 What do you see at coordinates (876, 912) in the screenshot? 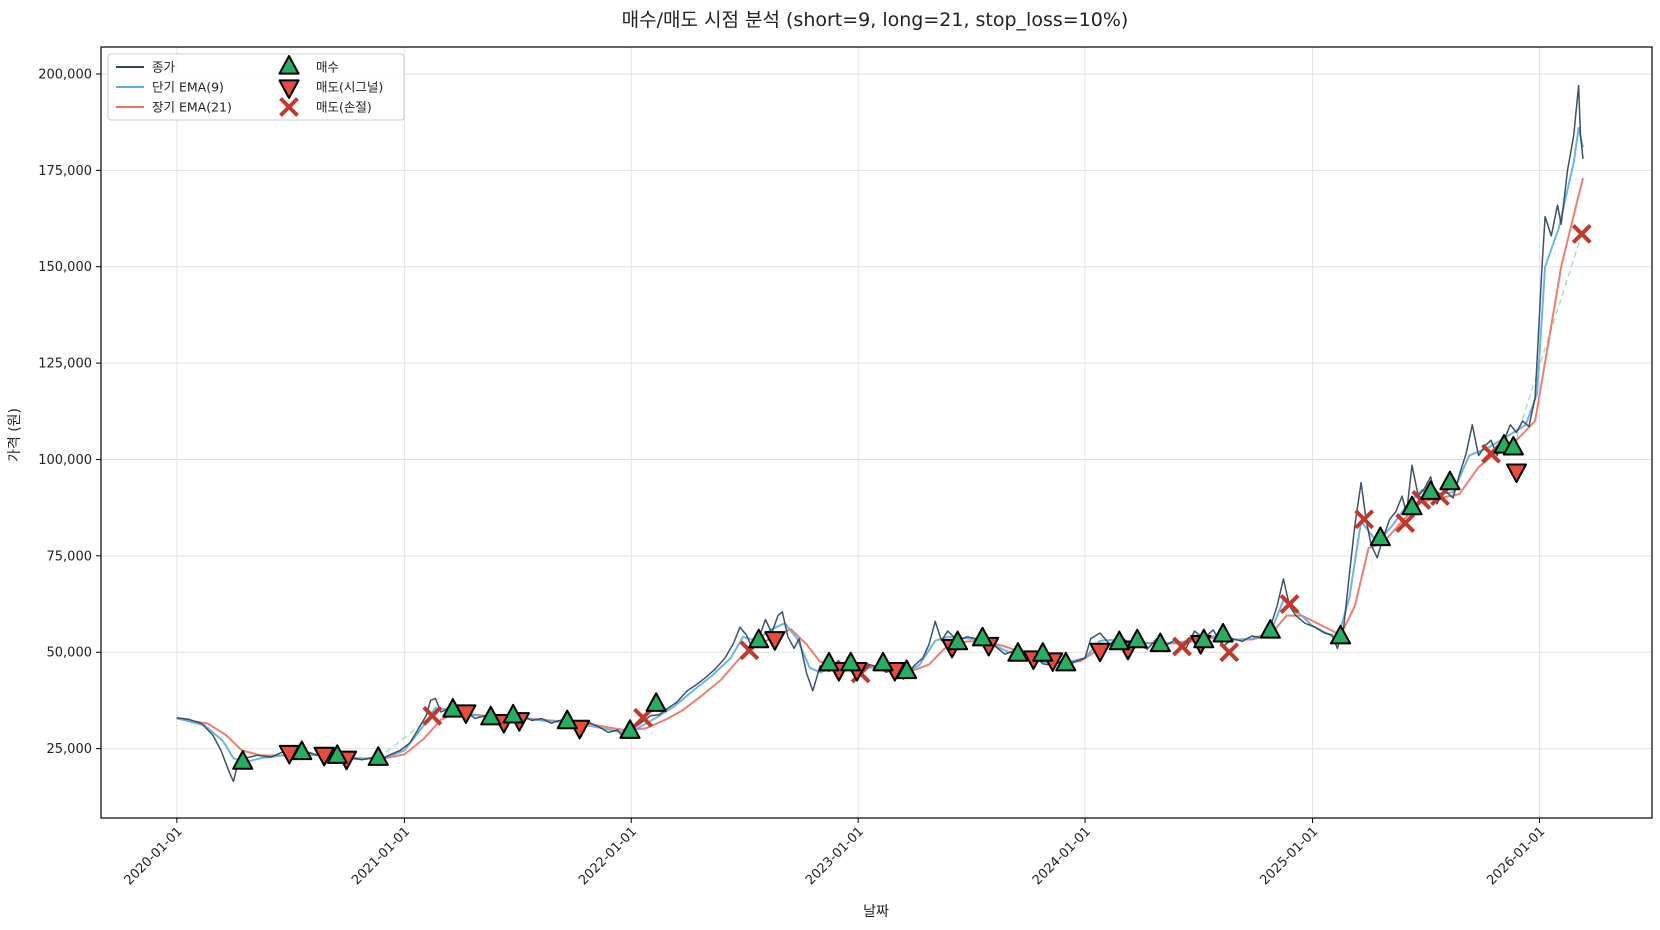
I see `x-axis-label: 날짜` at bounding box center [876, 912].